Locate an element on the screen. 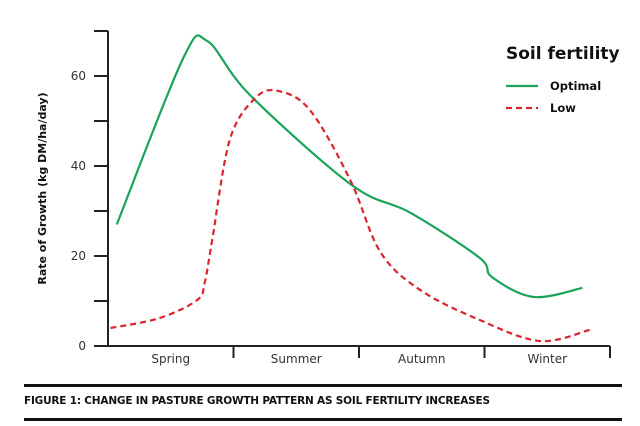 Image resolution: width=640 pixels, height=426 pixels. y-tick-label: 20 is located at coordinates (78, 256).